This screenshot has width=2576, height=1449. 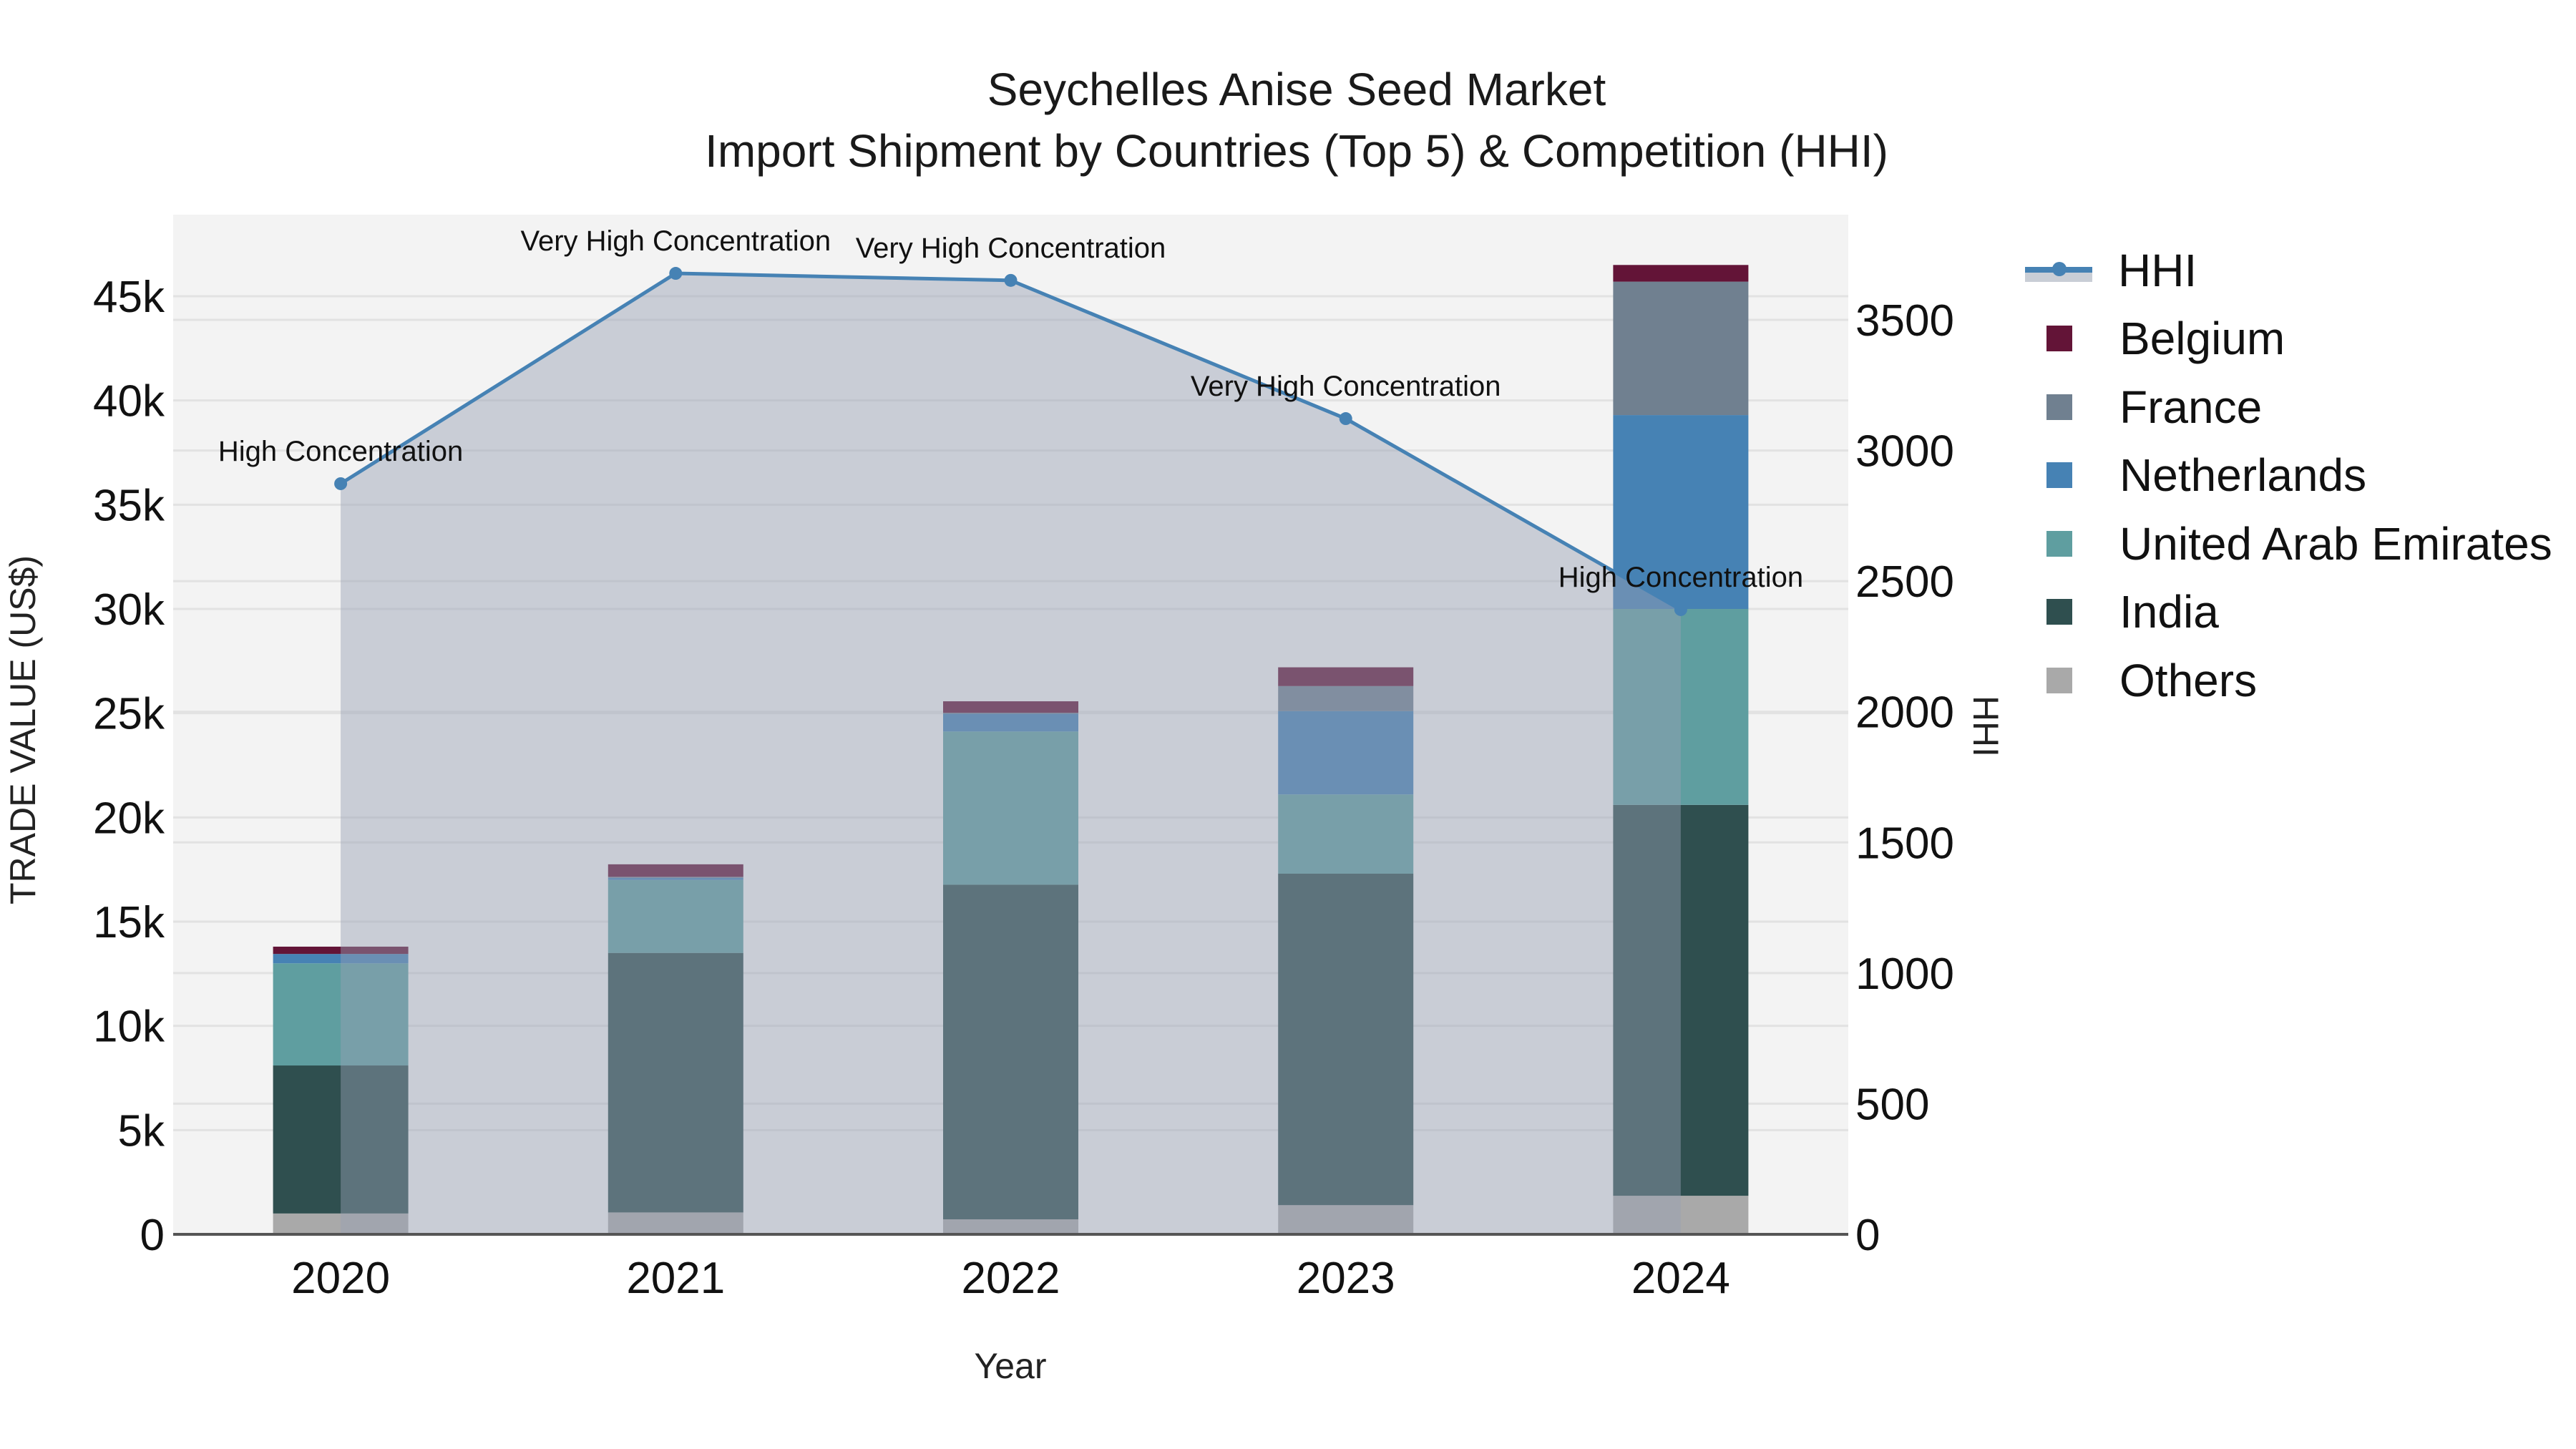 What do you see at coordinates (2058, 270) in the screenshot?
I see `line-marker-icon` at bounding box center [2058, 270].